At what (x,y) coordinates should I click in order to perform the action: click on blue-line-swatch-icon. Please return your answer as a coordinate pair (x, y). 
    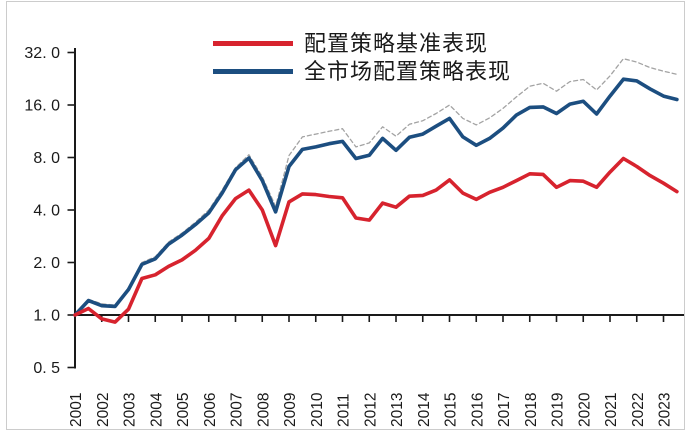
    Looking at the image, I should click on (253, 71).